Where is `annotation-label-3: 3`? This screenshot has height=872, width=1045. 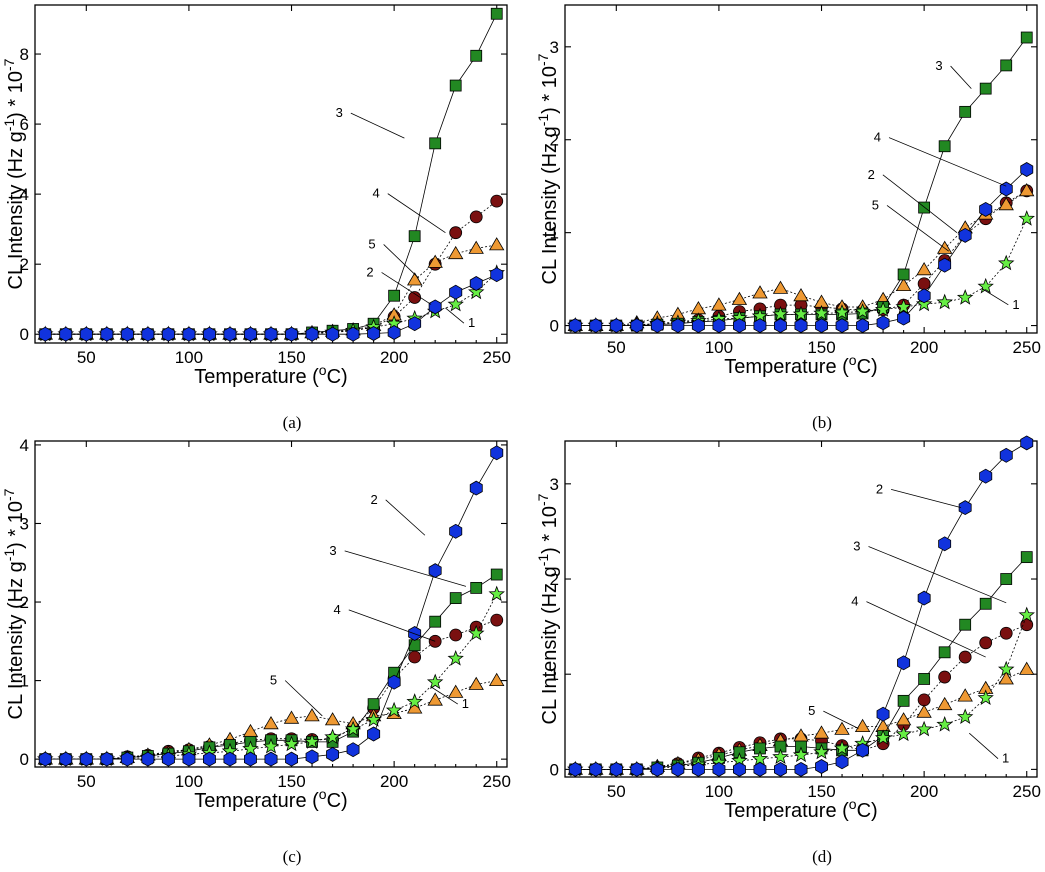 annotation-label-3: 3 is located at coordinates (332, 550).